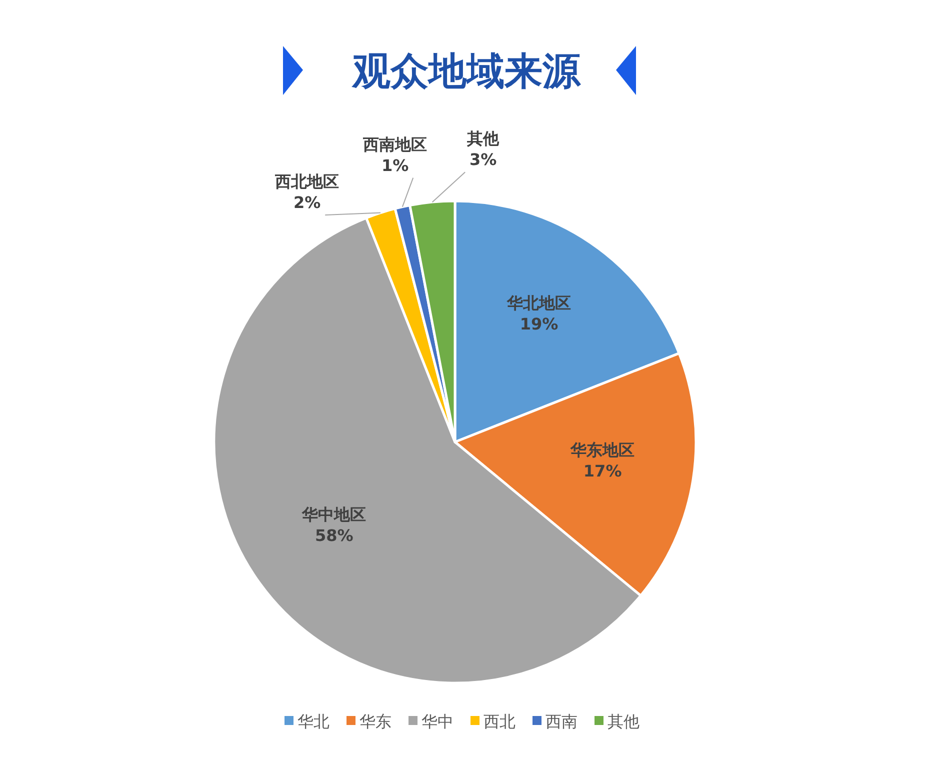 Image resolution: width=933 pixels, height=777 pixels. What do you see at coordinates (602, 460) in the screenshot?
I see `data-label: 华东地区 17%` at bounding box center [602, 460].